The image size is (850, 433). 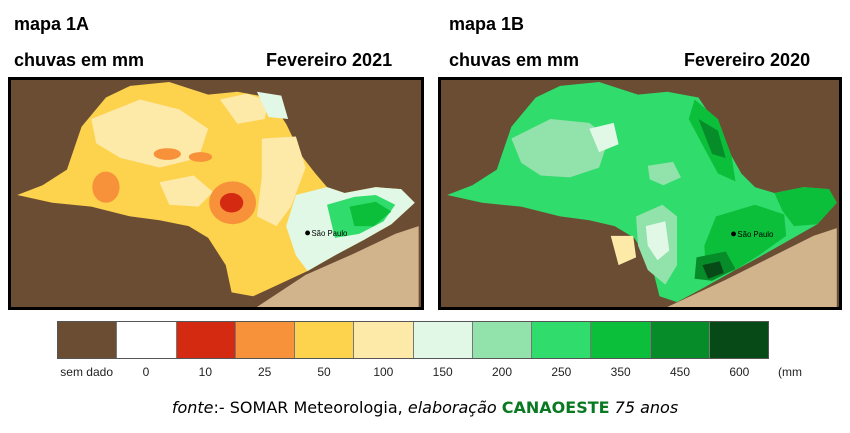 I want to click on legend-label: 350, so click(x=620, y=372).